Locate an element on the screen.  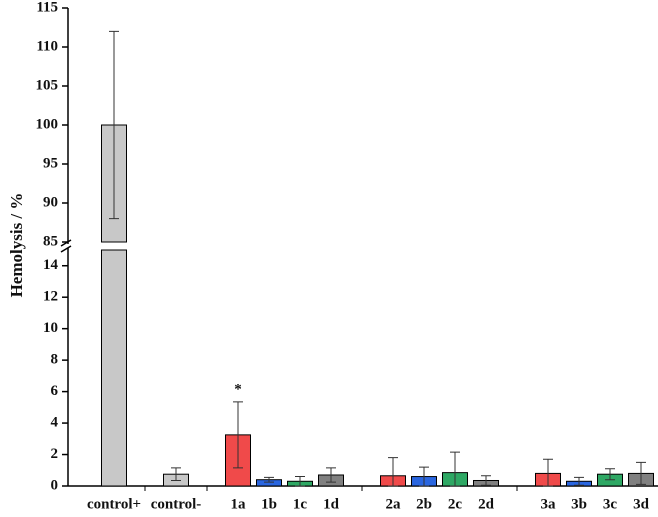
x-tick-label: 2a is located at coordinates (394, 504).